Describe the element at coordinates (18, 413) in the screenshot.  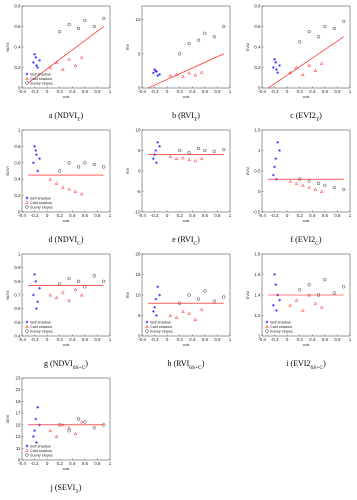
I see `y-tick-label: 17` at that location.